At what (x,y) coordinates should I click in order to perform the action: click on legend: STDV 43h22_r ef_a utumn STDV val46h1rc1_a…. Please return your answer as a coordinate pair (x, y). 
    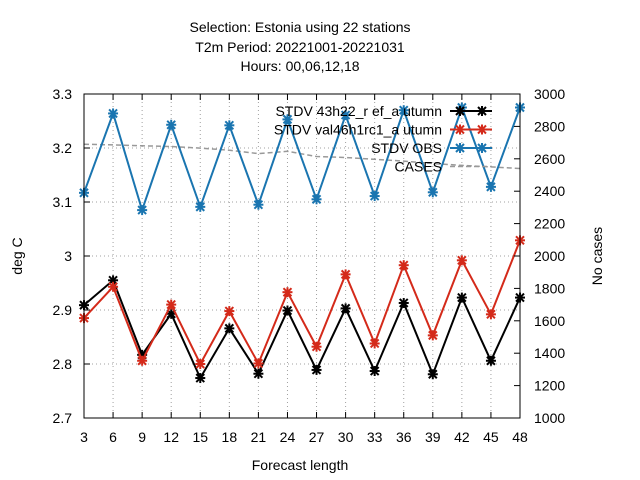
    Looking at the image, I should click on (383, 139).